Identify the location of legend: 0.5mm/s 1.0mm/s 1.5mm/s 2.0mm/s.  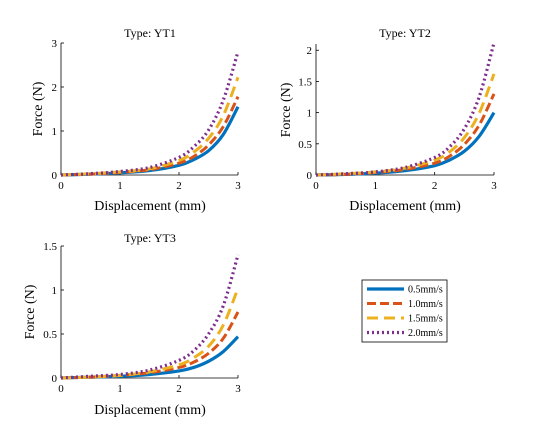
(404, 311).